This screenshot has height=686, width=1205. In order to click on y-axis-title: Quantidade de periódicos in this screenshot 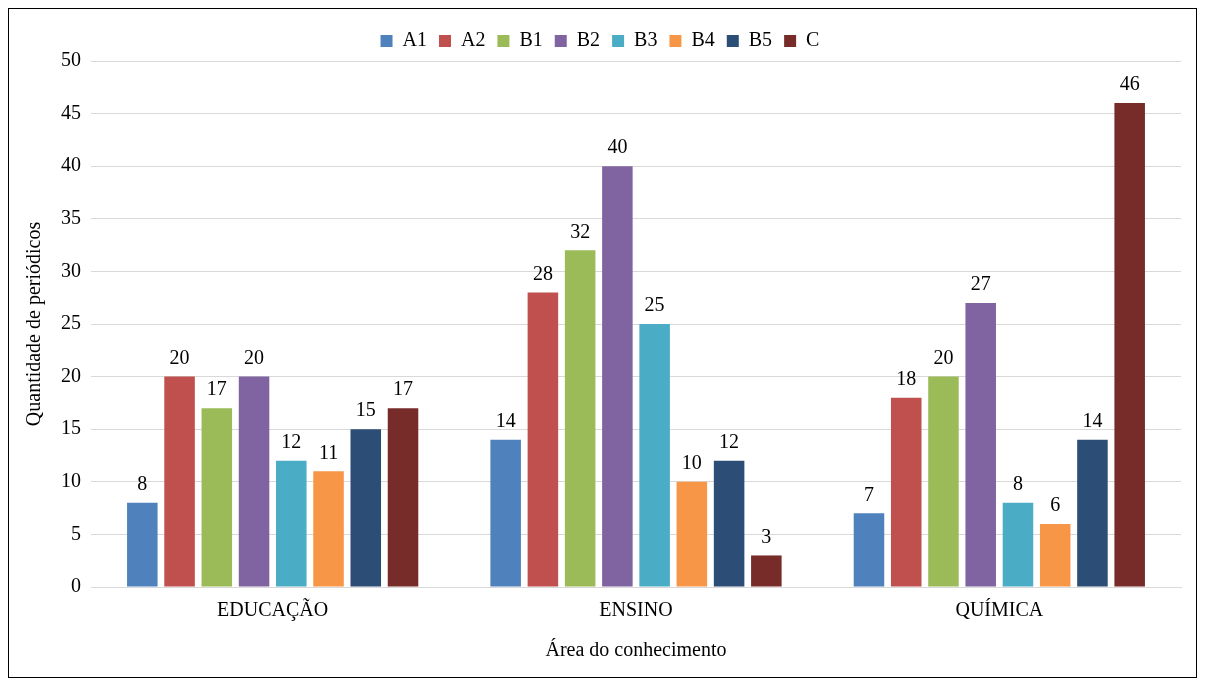, I will do `click(34, 324)`.